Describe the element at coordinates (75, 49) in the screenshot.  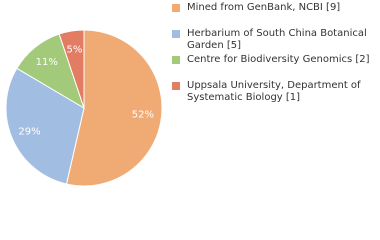
I see `slice-label: 5%` at that location.